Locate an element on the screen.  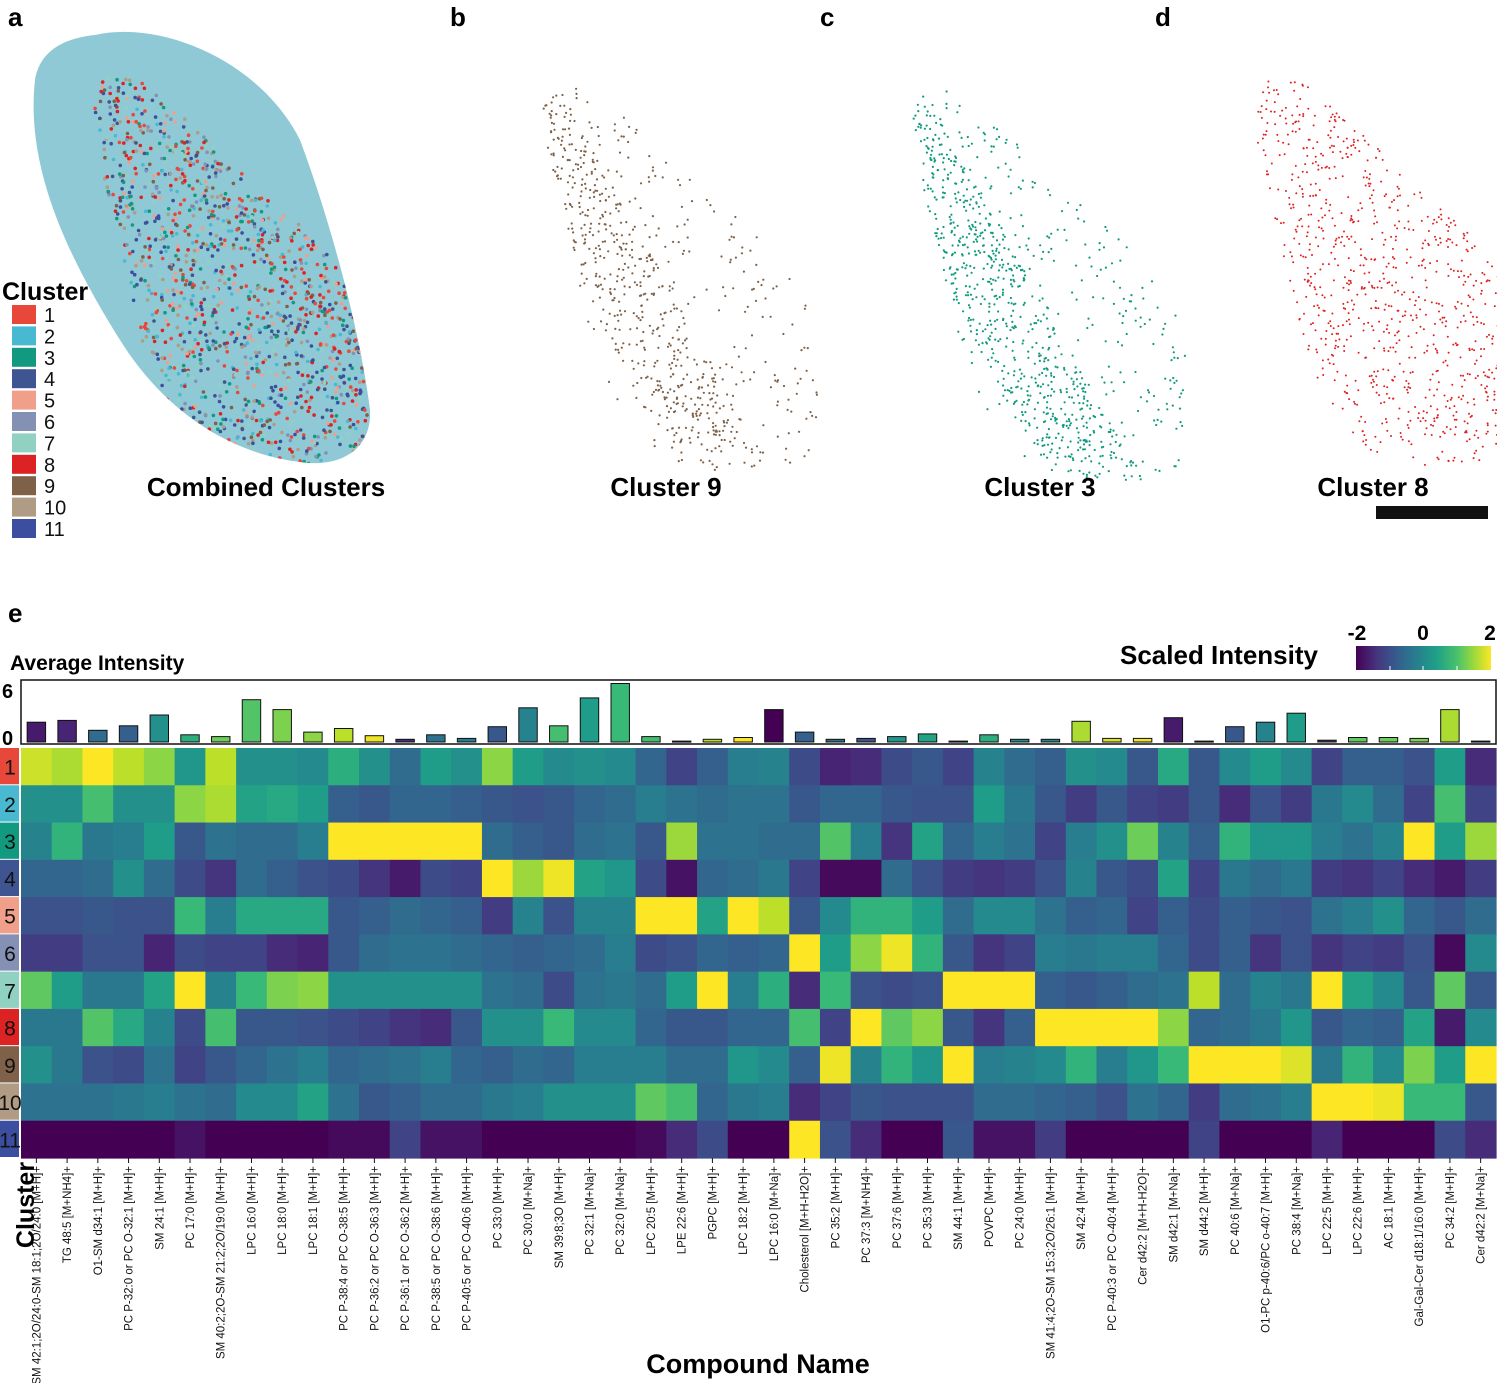
legend-label: 1 is located at coordinates (49, 316).